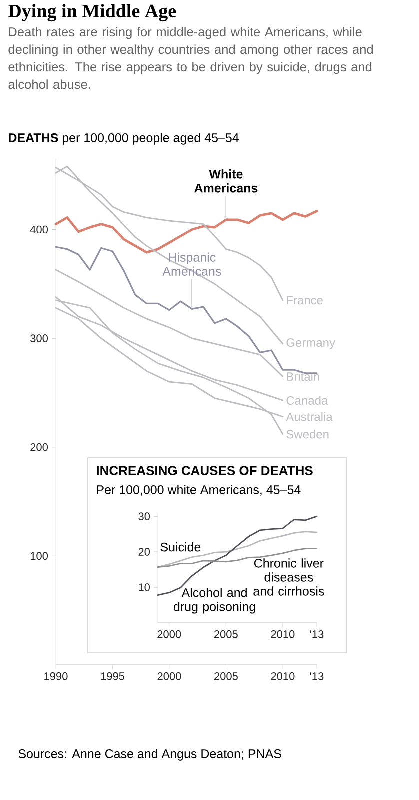 The image size is (419, 800). What do you see at coordinates (289, 577) in the screenshot?
I see `series-label: Chronic liver diseases and cirrhosis` at bounding box center [289, 577].